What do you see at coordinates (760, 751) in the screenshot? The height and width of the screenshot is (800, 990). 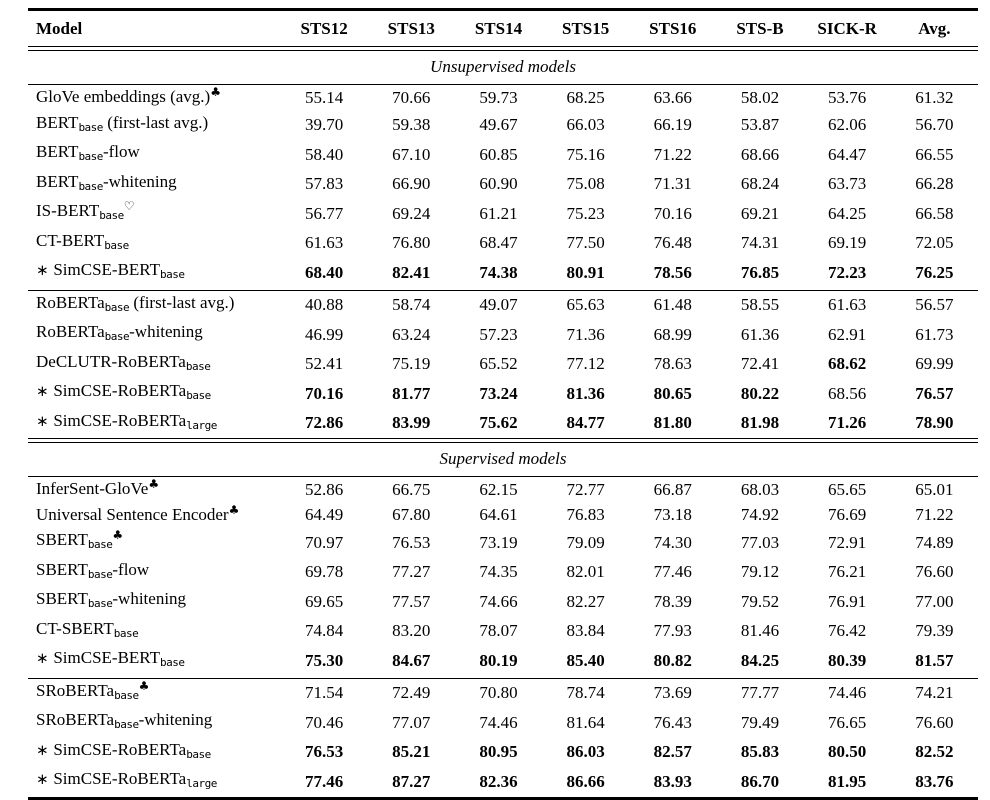 I see `score-cell-sts-b: 85.83` at bounding box center [760, 751].